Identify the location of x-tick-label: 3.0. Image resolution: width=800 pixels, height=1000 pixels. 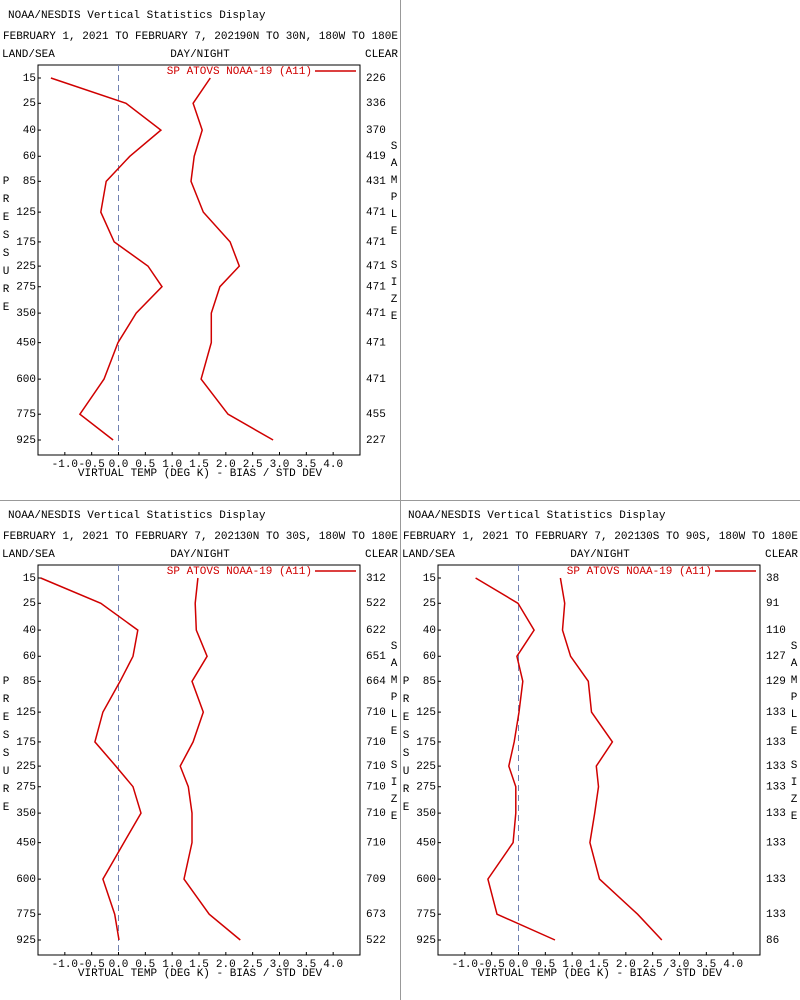
(280, 465).